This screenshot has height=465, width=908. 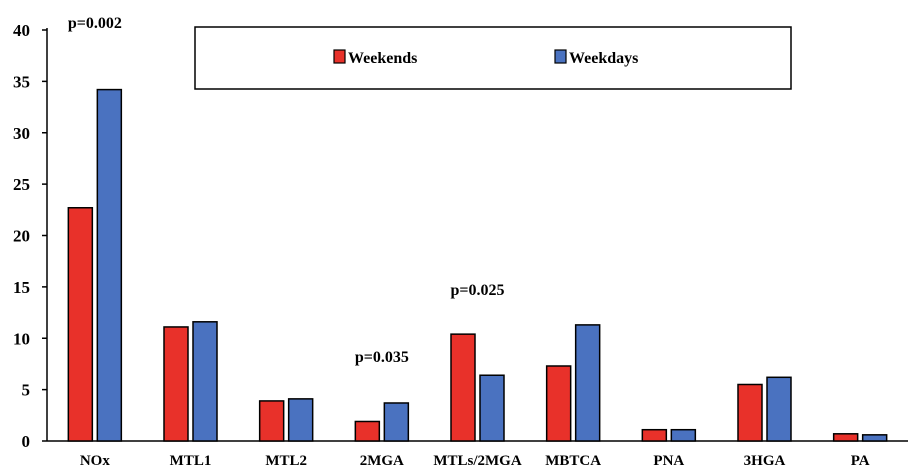 I want to click on x-category-label: PNA, so click(x=668, y=459).